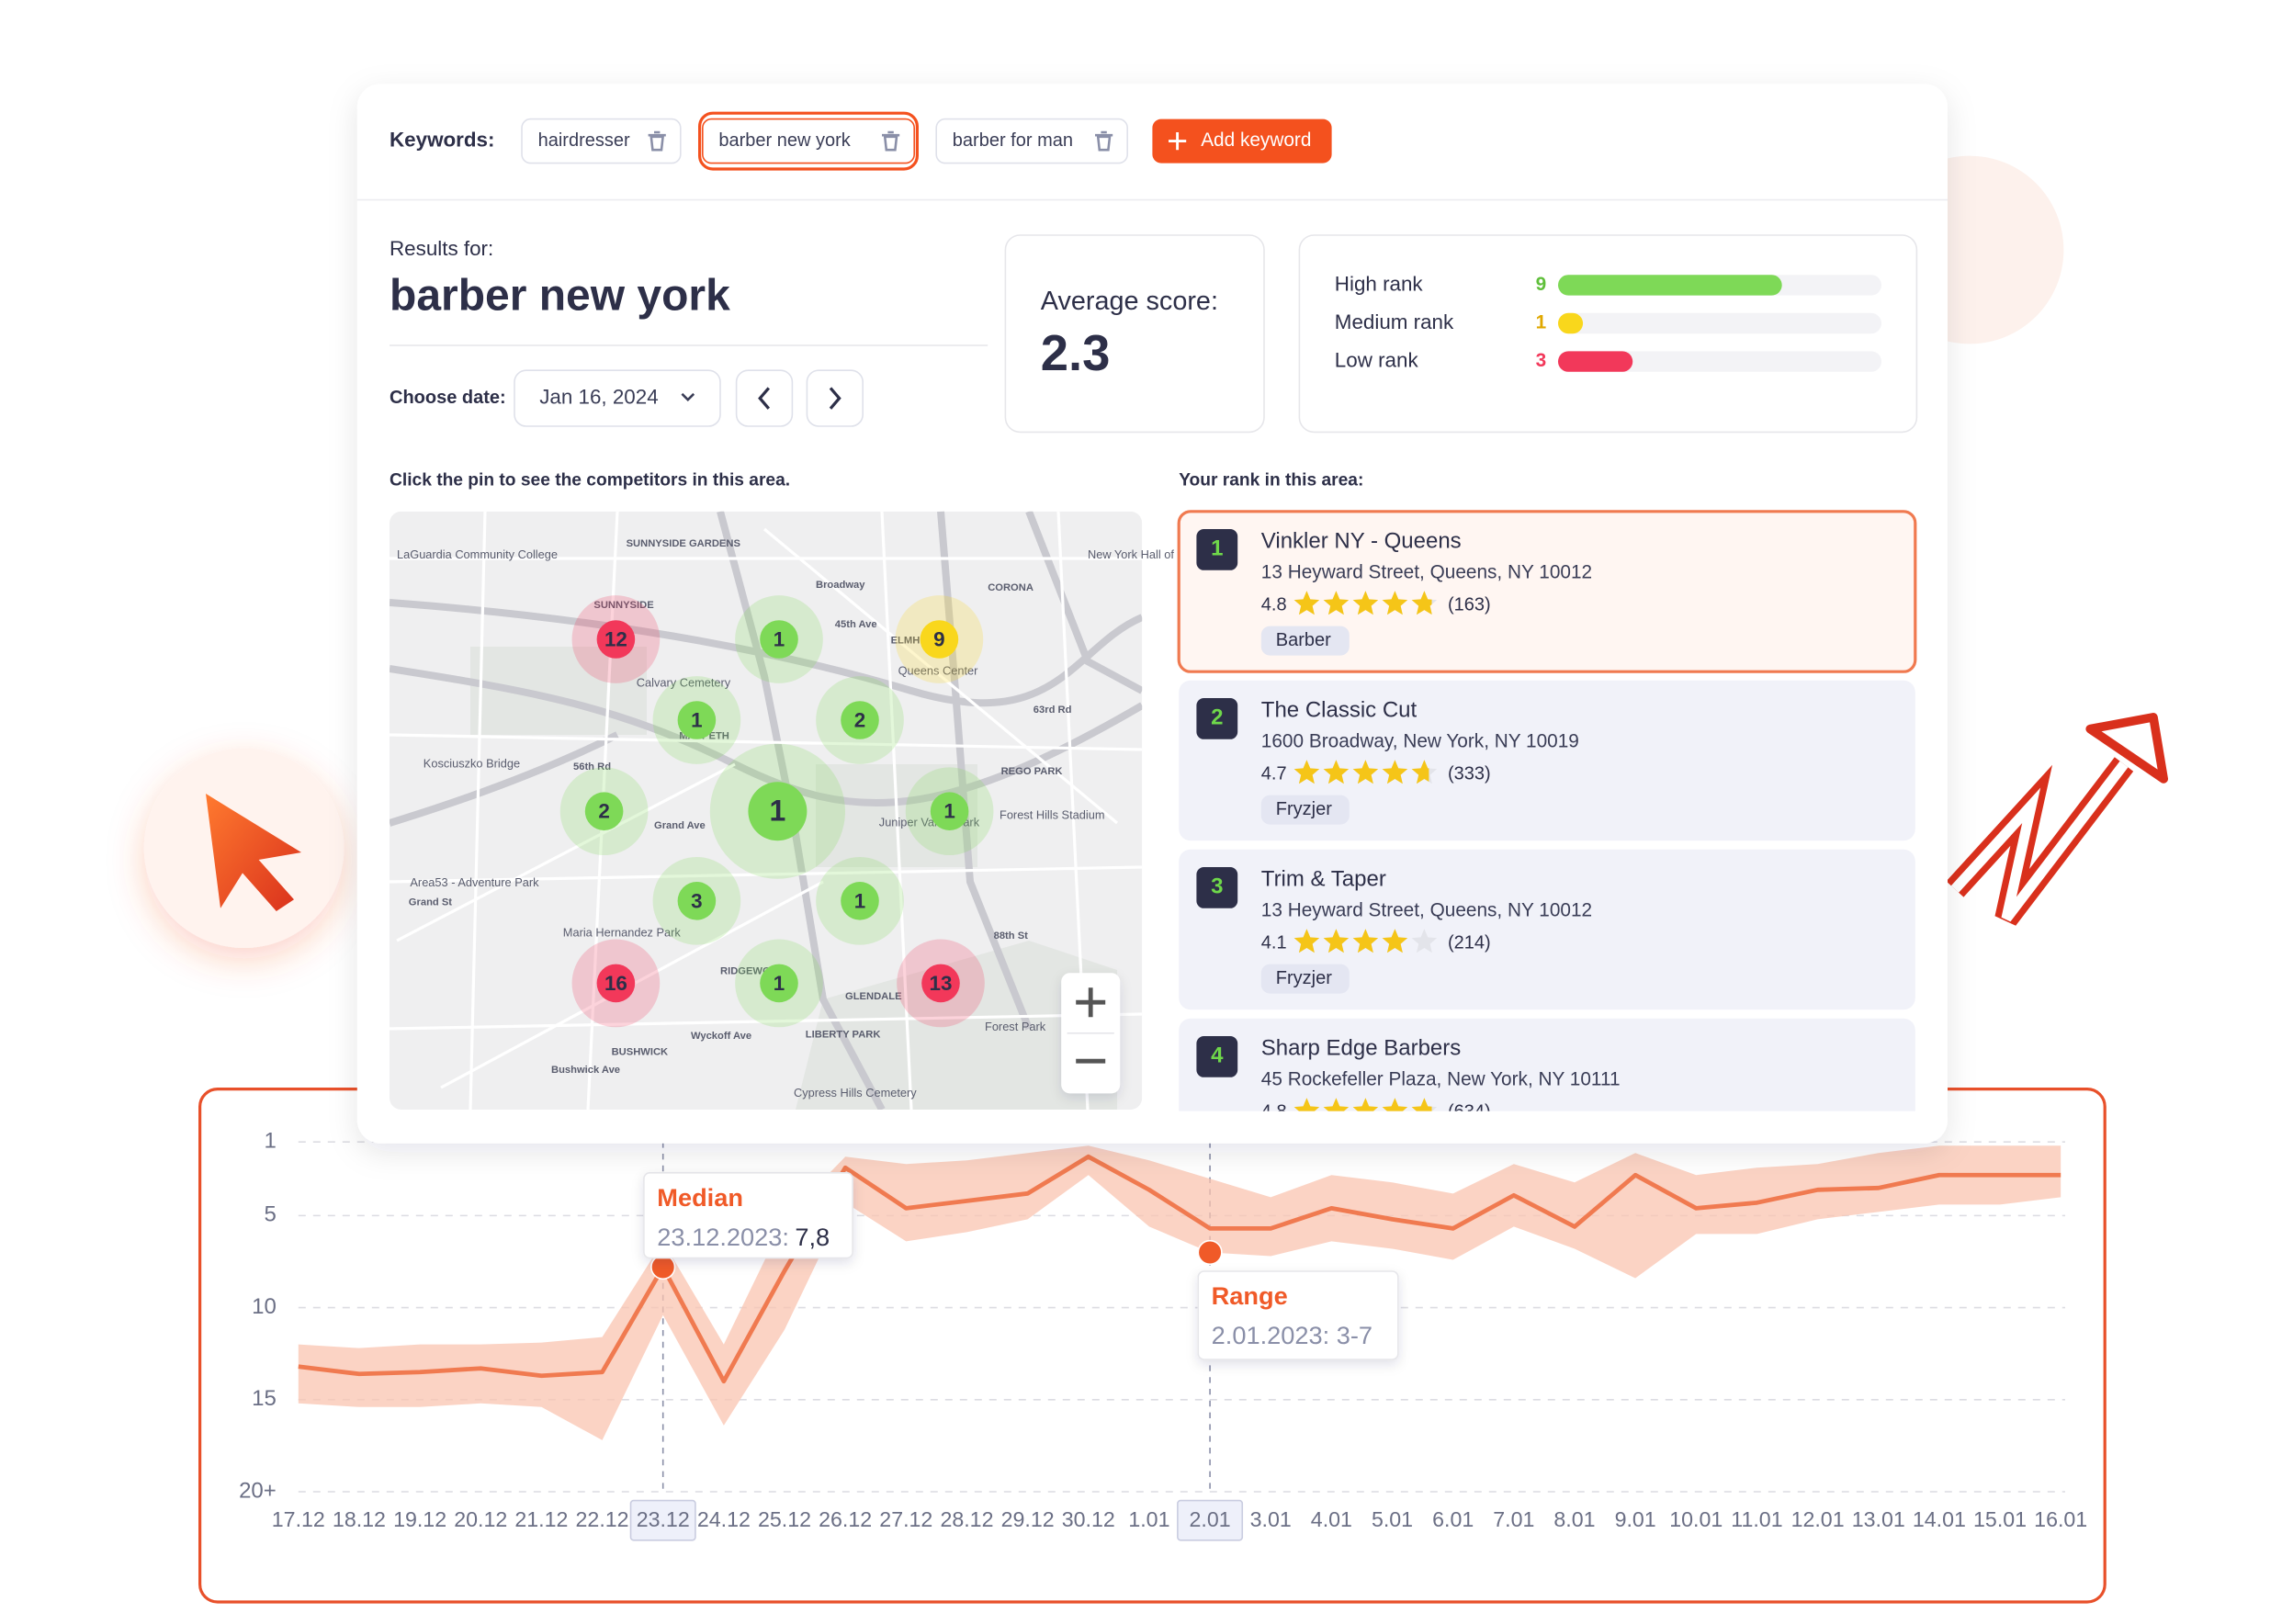 The image size is (2293, 1624). Describe the element at coordinates (1274, 773) in the screenshot. I see `business-rating: 4.7` at that location.